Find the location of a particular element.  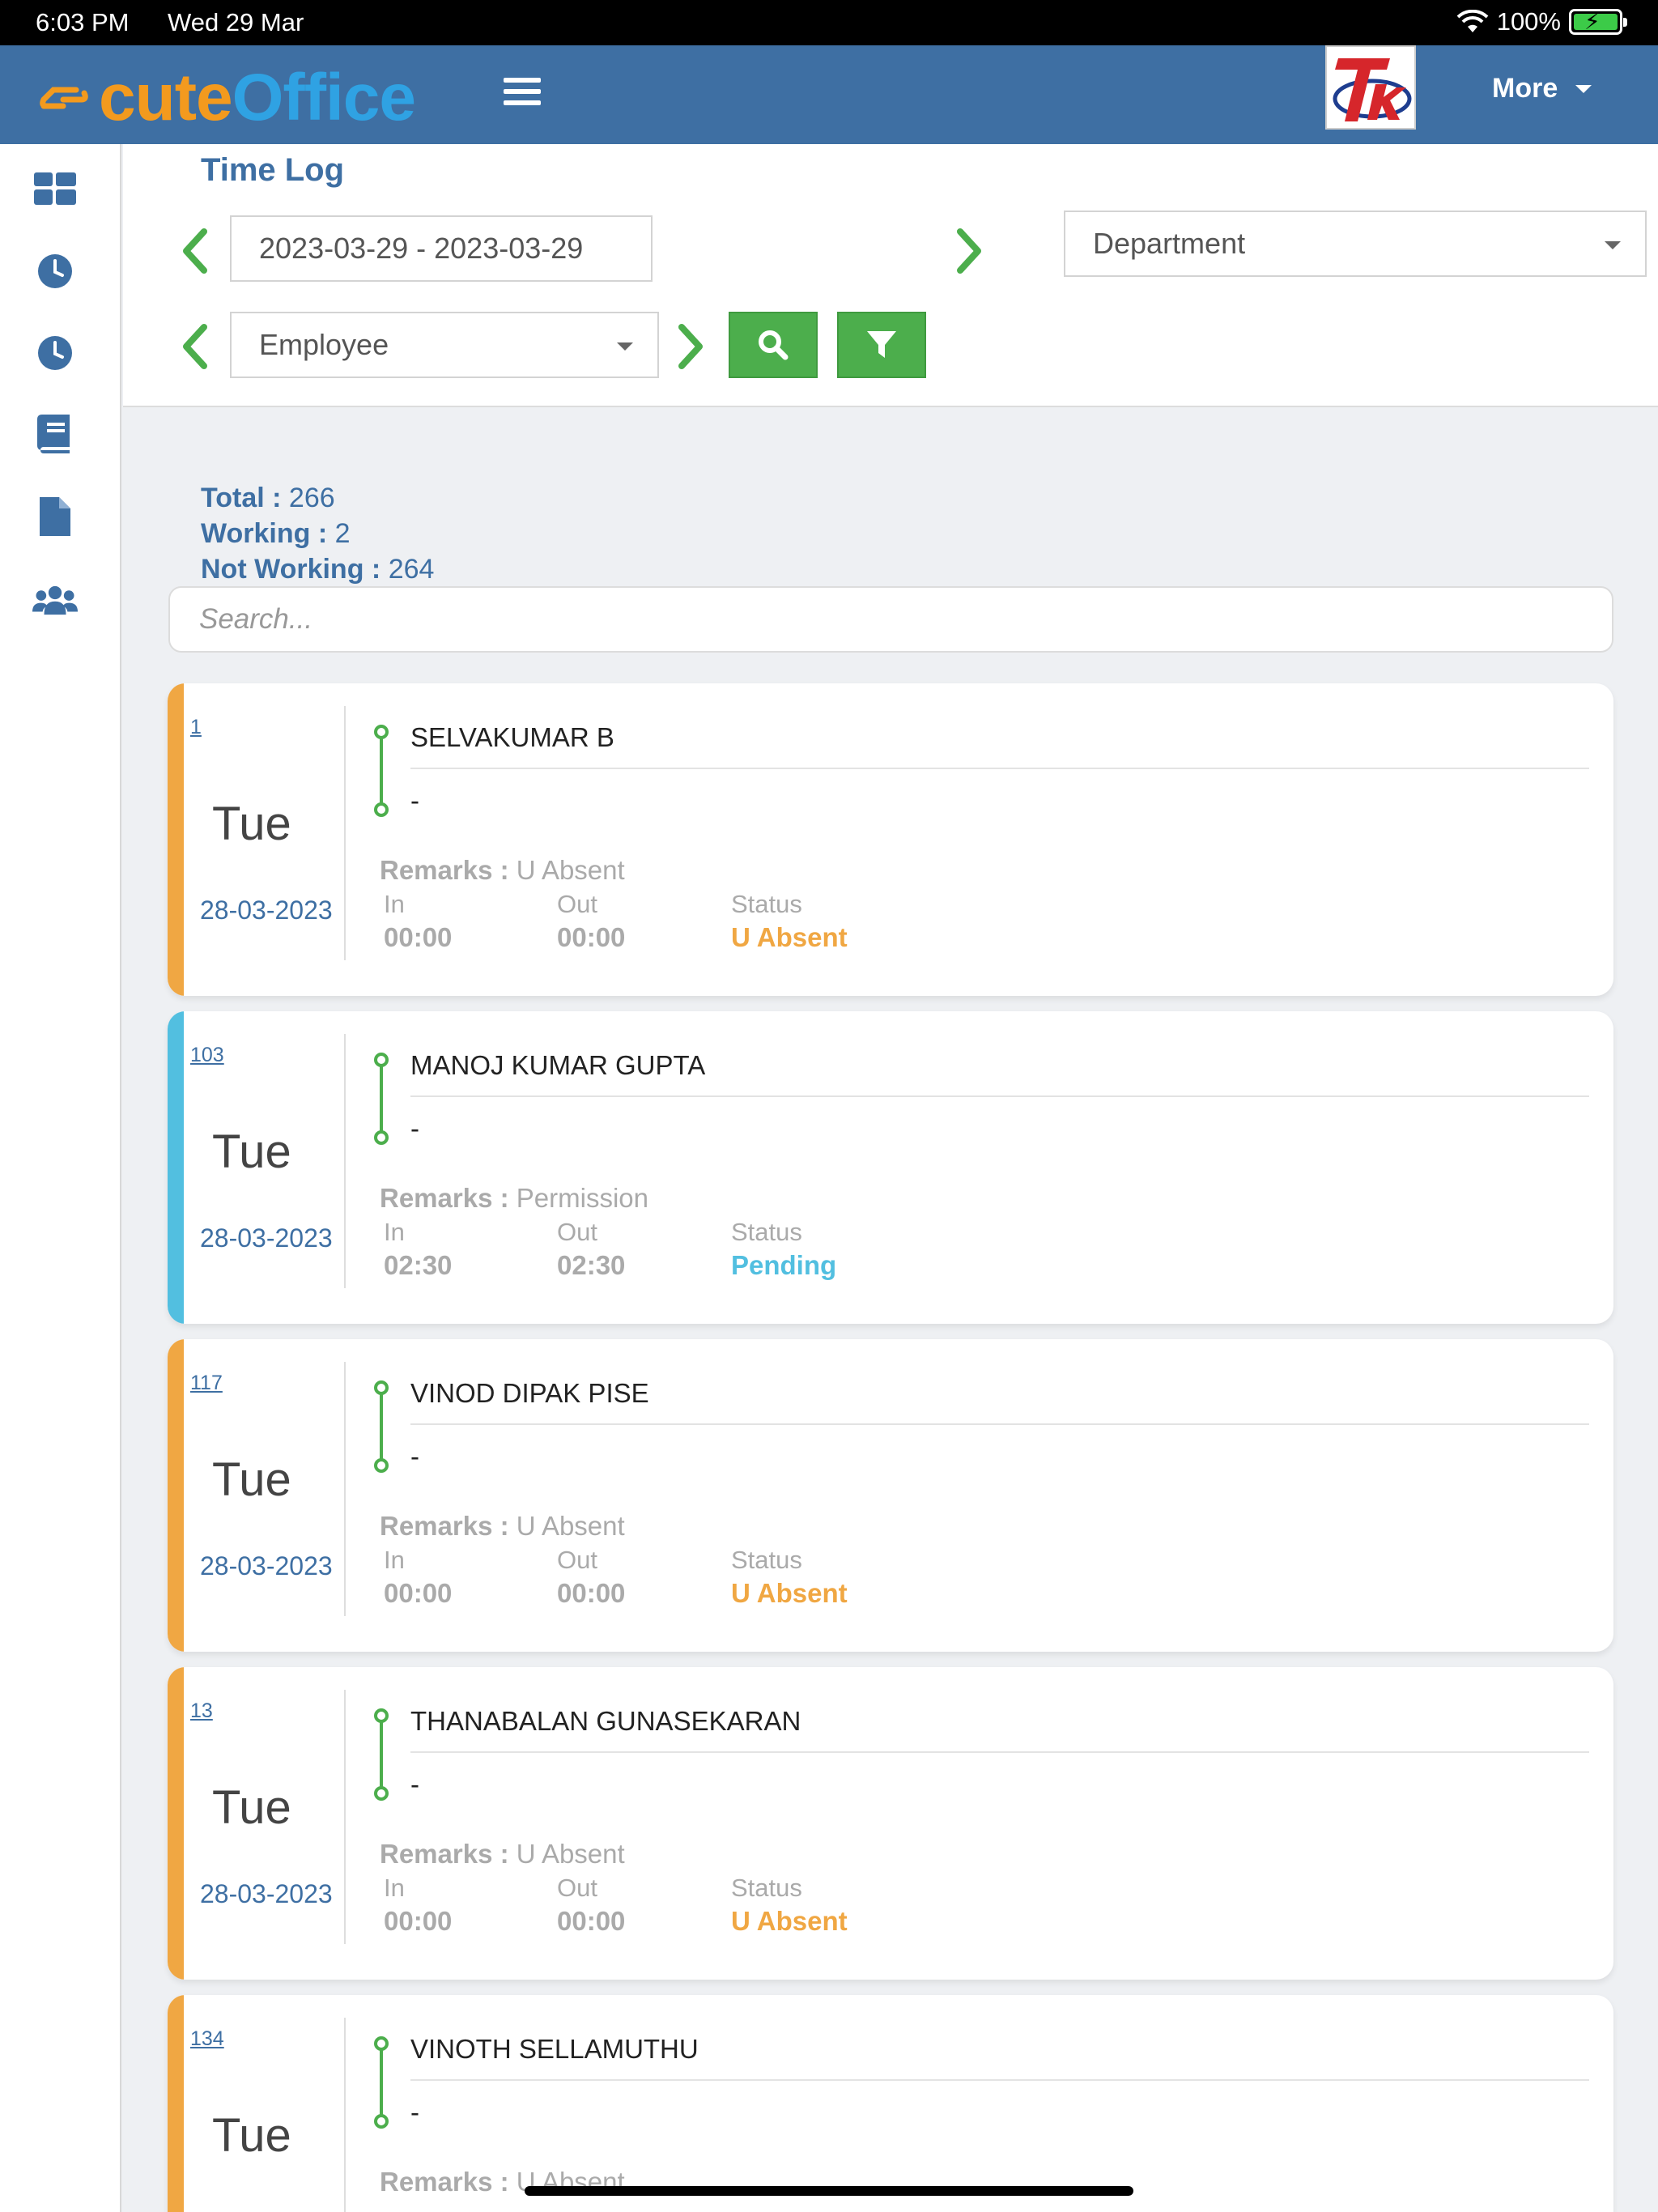

document-icon is located at coordinates (55, 517).